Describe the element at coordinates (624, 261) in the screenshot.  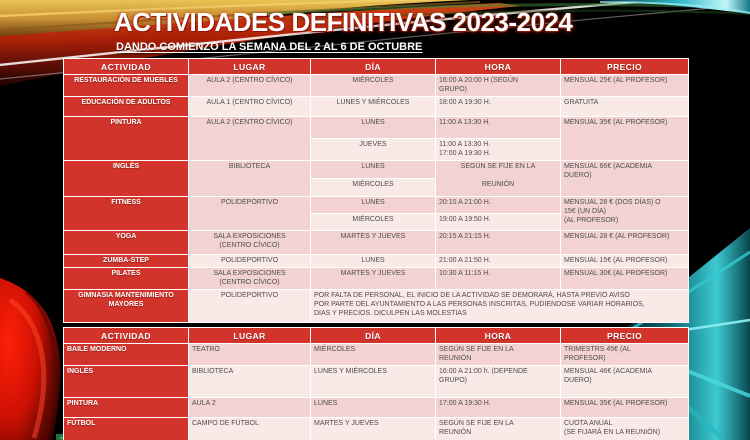
I see `data-cell: MENSUAL 15€ (AL PROFESOR)` at that location.